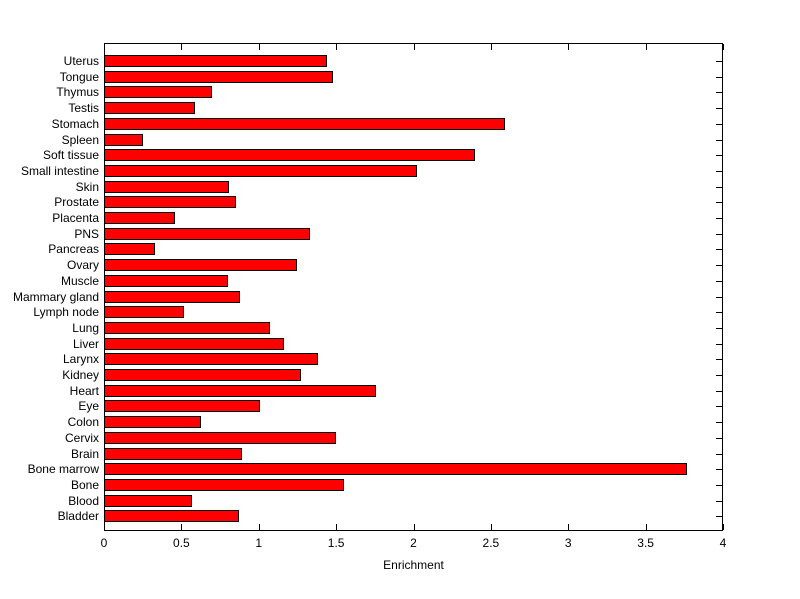  What do you see at coordinates (88, 406) in the screenshot?
I see `y-tick-label: Eye` at bounding box center [88, 406].